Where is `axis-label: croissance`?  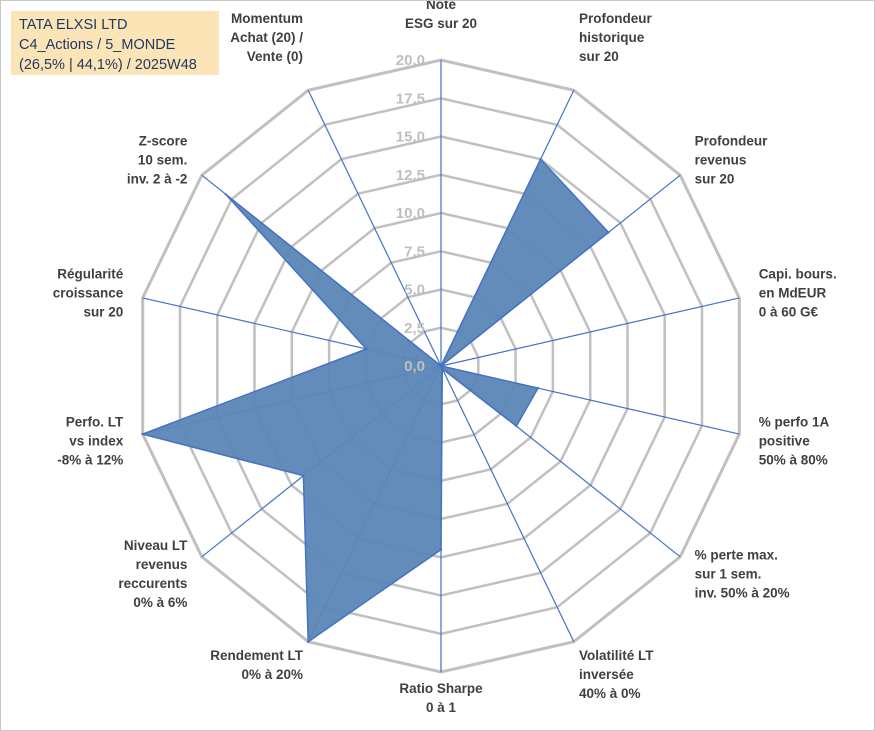
axis-label: croissance is located at coordinates (88, 293).